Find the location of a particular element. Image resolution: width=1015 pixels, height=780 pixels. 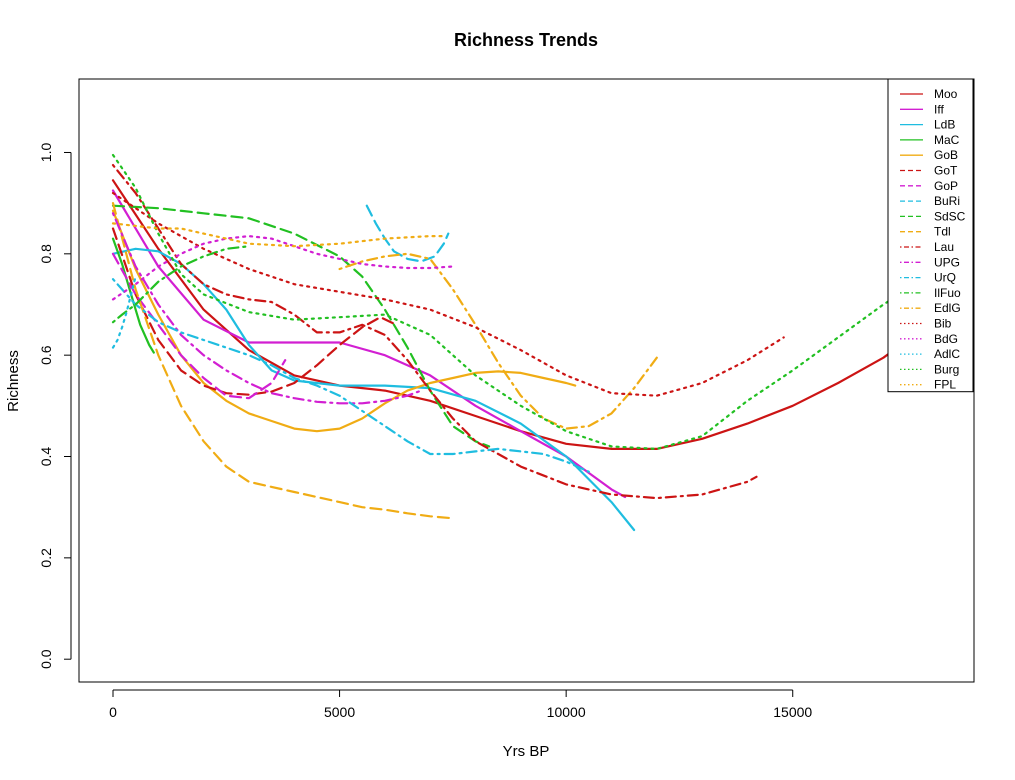

legend-label-fpl: FPL is located at coordinates (945, 385).